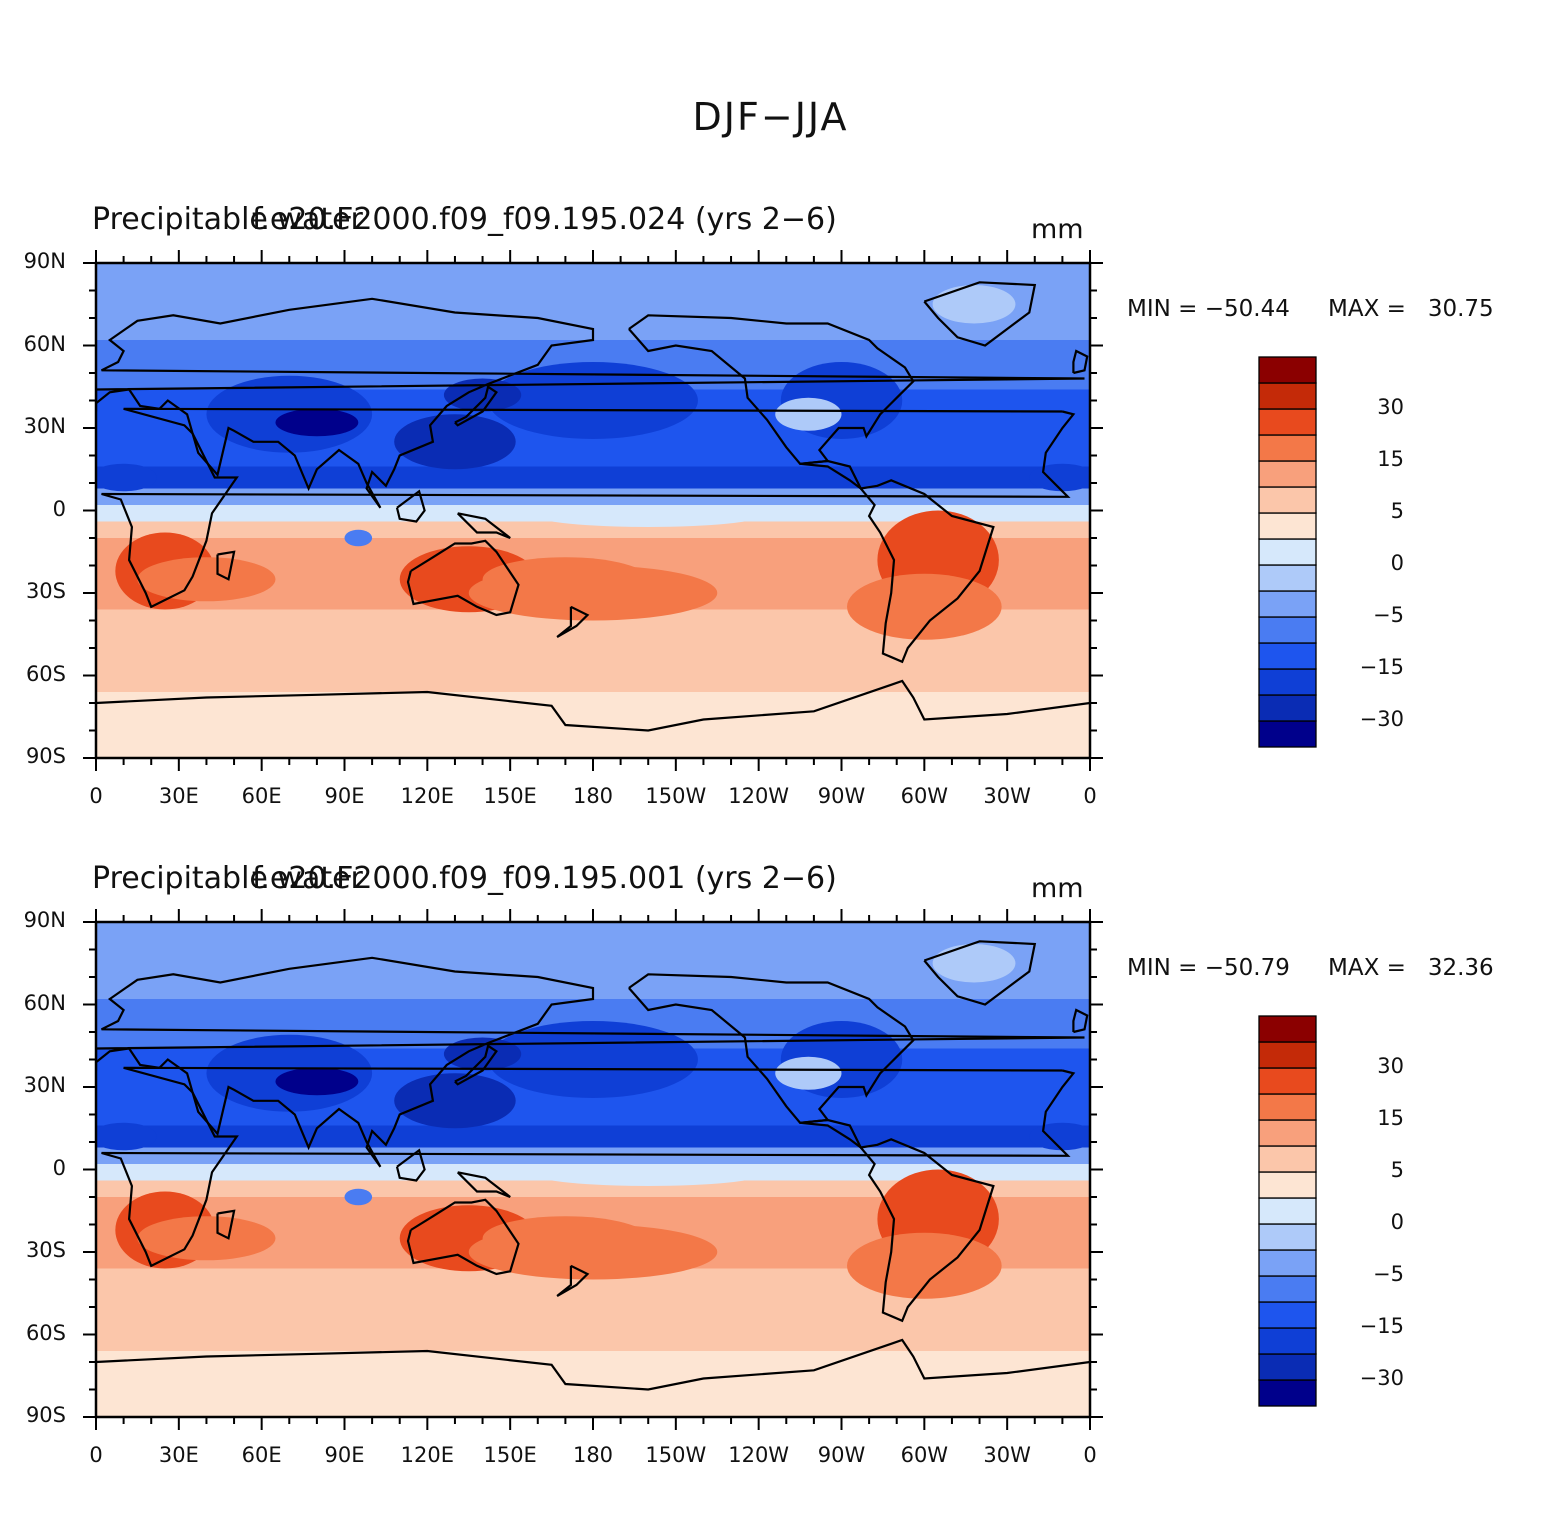  What do you see at coordinates (1208, 968) in the screenshot?
I see `min-value: MIN = −50.79` at bounding box center [1208, 968].